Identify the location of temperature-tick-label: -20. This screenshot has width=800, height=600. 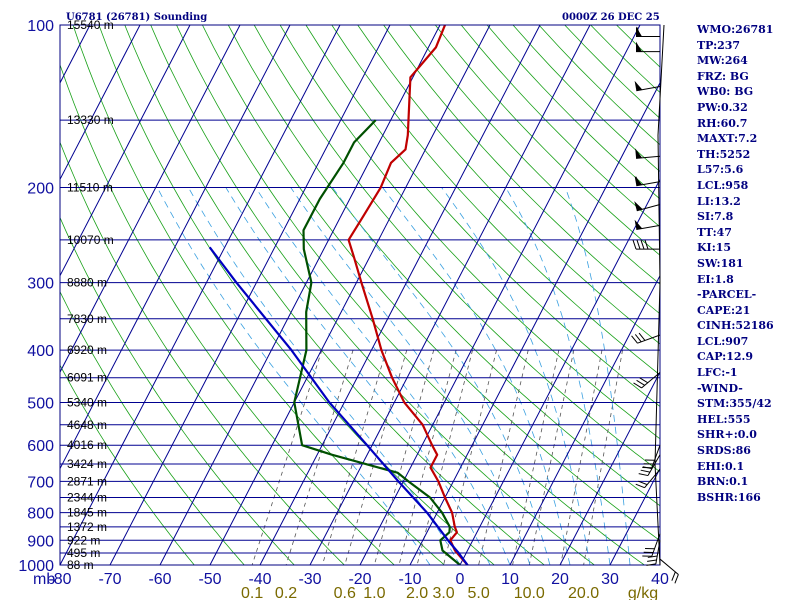
(359, 579).